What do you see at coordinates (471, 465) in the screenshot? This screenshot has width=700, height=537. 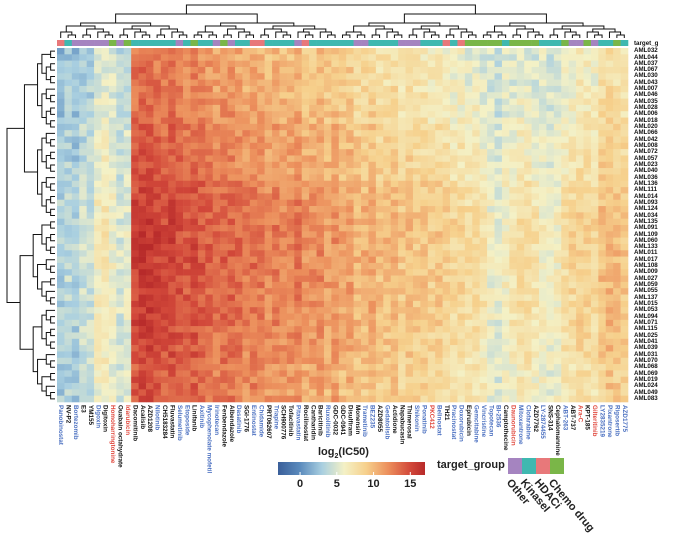 I see `legend-title: target_group` at bounding box center [471, 465].